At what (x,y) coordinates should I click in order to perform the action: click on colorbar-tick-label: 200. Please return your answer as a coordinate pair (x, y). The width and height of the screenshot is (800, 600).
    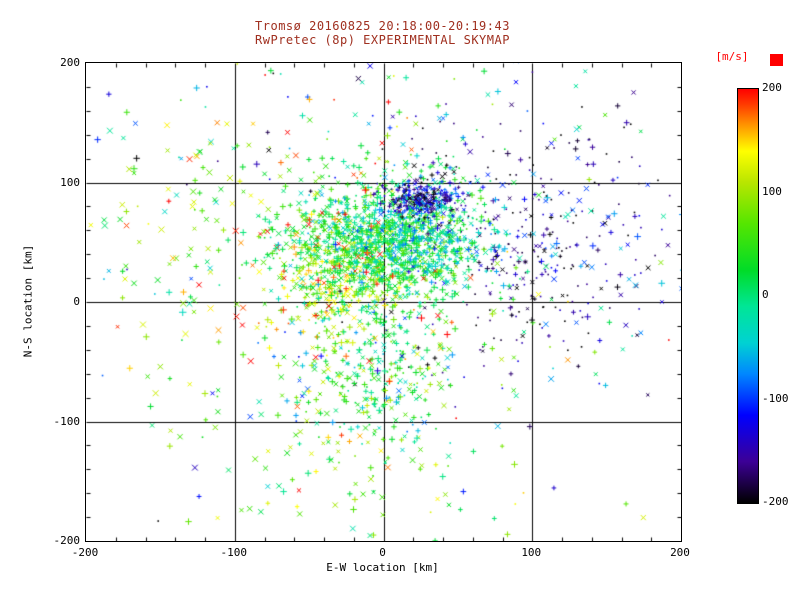
    Looking at the image, I should click on (772, 87).